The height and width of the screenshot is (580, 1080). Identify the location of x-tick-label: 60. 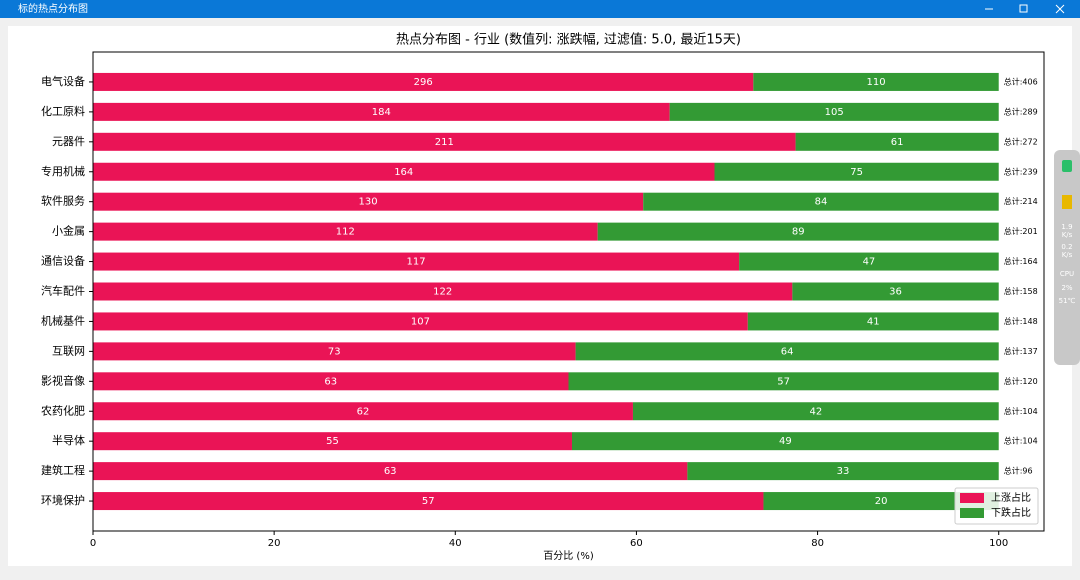
(636, 543).